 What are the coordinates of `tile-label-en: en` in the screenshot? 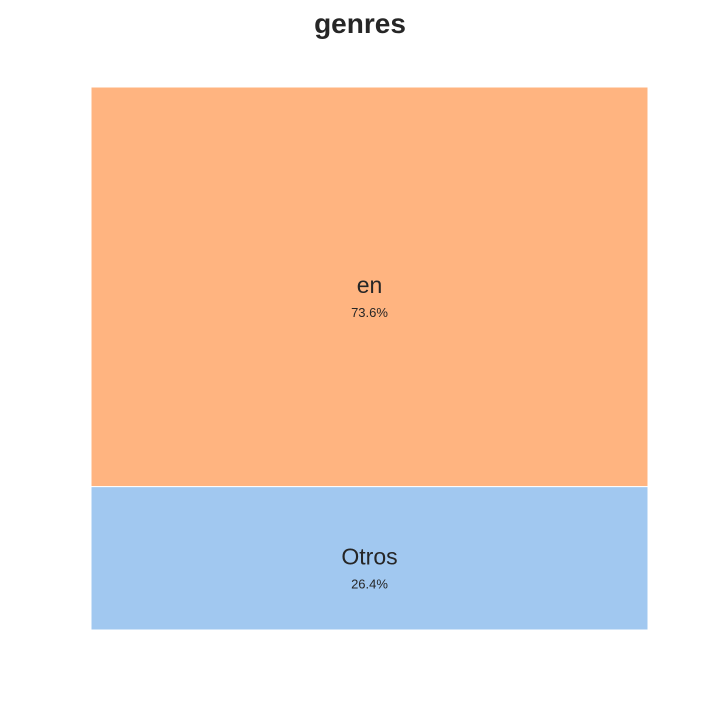 It's located at (370, 285).